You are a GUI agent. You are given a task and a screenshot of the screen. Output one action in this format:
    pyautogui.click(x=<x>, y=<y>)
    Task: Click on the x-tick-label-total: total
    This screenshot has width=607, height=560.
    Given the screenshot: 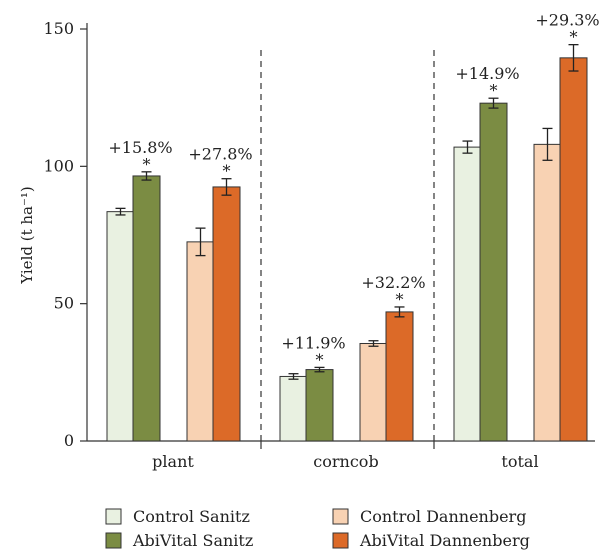 What is the action you would take?
    pyautogui.click(x=519, y=461)
    